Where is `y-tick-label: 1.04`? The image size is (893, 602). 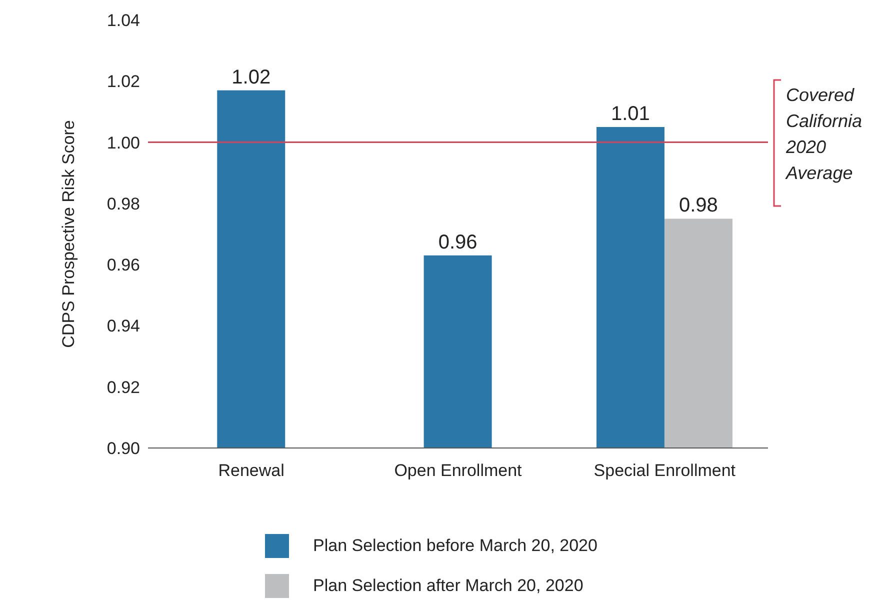 y-tick-label: 1.04 is located at coordinates (123, 20).